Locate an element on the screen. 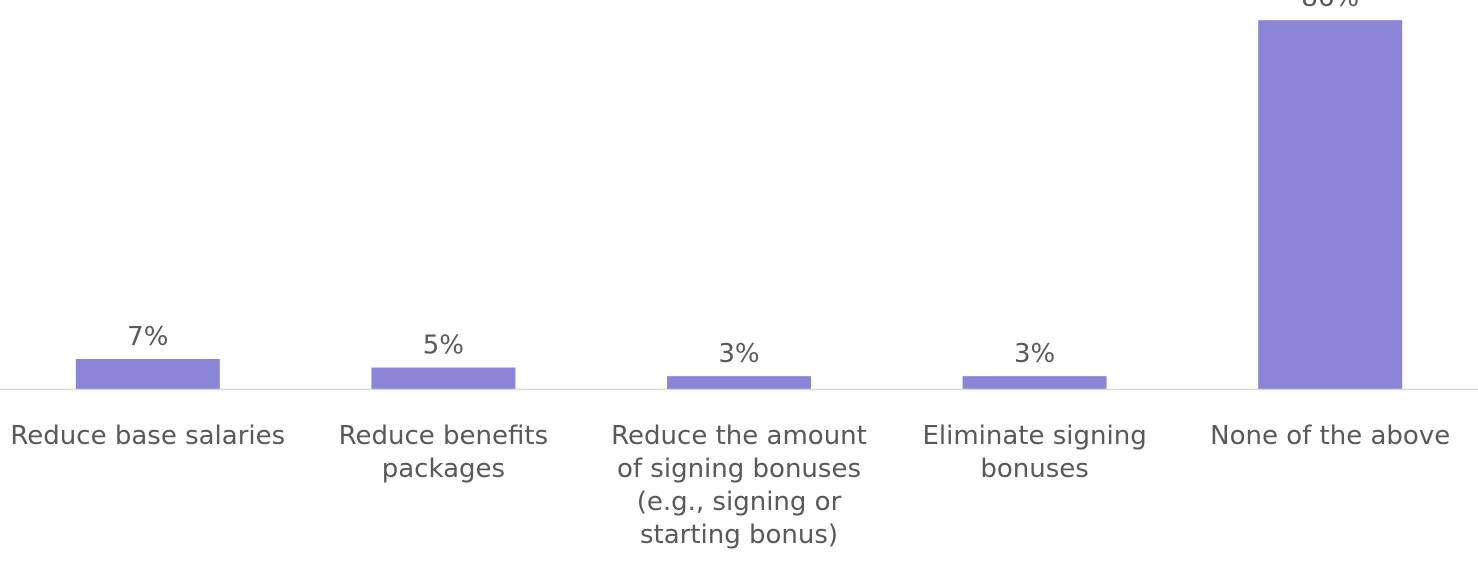  category-label-5: None of the above is located at coordinates (1330, 436).